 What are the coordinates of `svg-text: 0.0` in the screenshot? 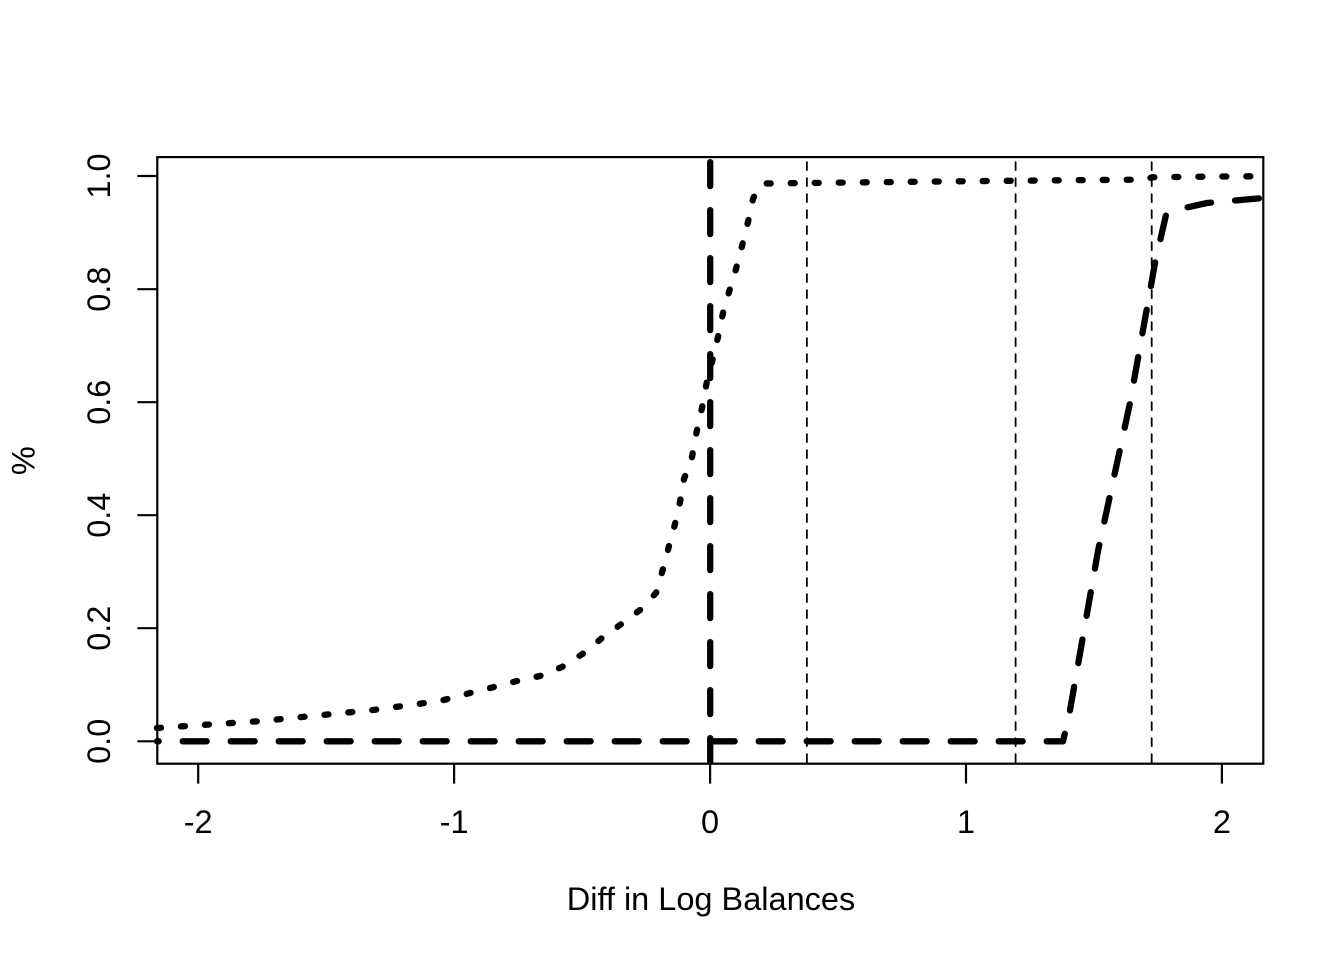 It's located at (99, 741).